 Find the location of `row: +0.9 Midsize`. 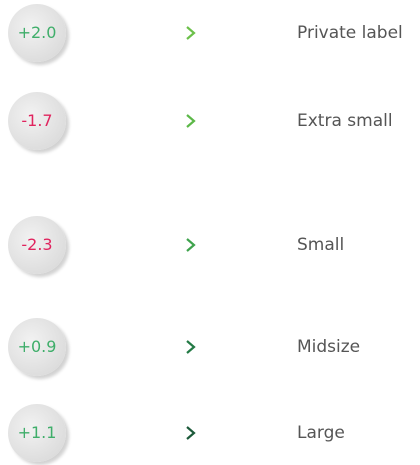

row: +0.9 Midsize is located at coordinates (210, 348).